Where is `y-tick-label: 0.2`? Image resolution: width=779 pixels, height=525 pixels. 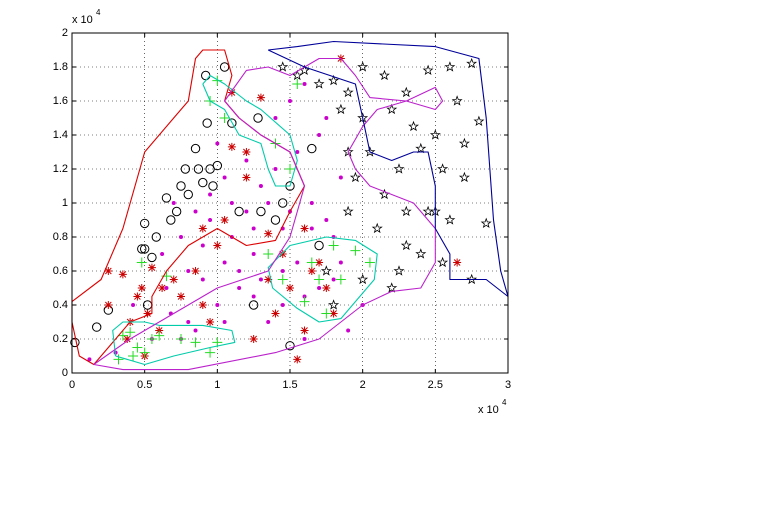 y-tick-label: 0.2 is located at coordinates (60, 339).